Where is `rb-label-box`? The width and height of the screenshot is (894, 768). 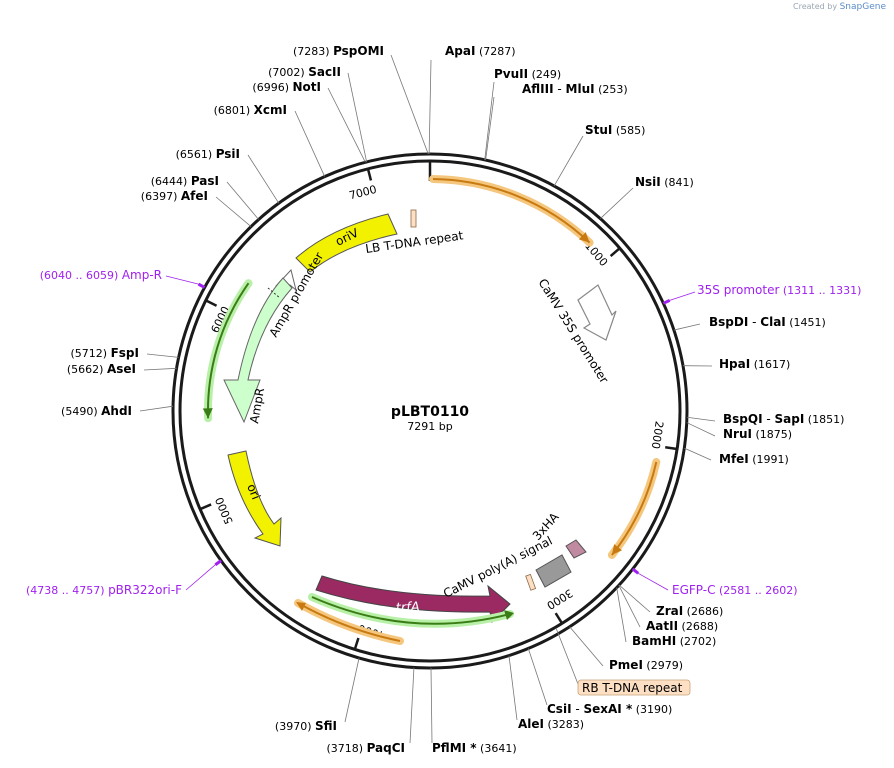
rb-label-box is located at coordinates (634, 687).